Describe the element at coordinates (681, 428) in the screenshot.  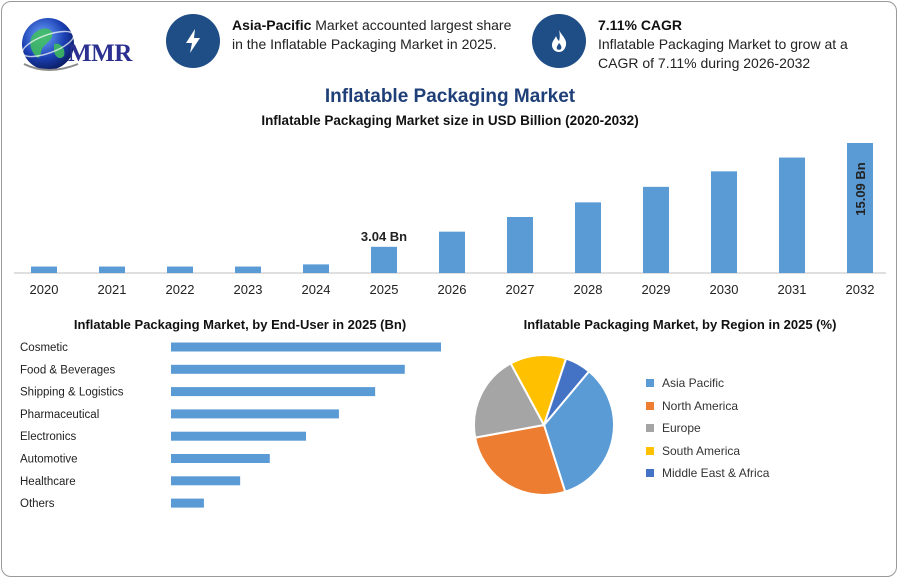
I see `legend-label: Europe` at that location.